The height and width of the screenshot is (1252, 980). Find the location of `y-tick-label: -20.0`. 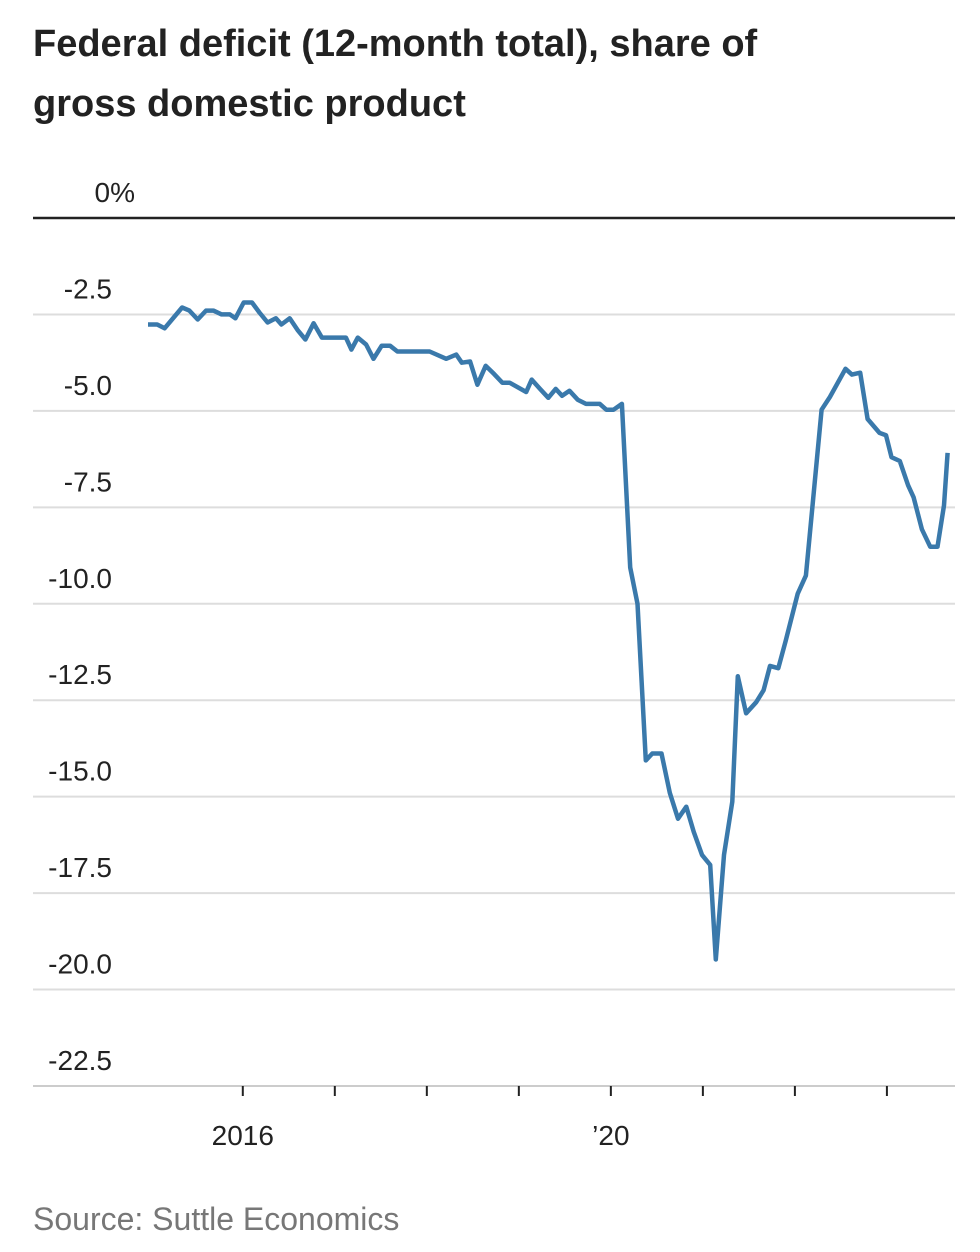

y-tick-label: -20.0 is located at coordinates (80, 964).